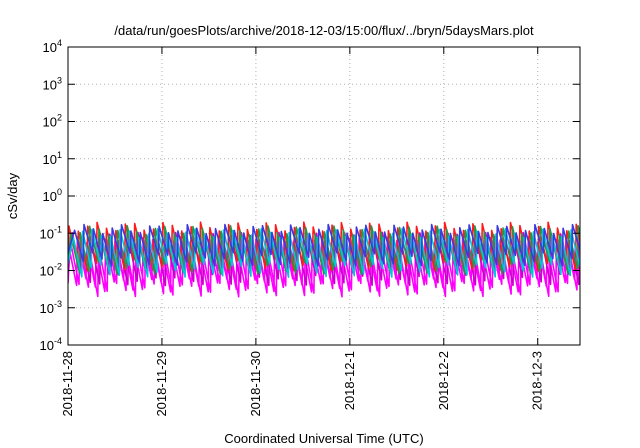 The height and width of the screenshot is (448, 640). What do you see at coordinates (51, 307) in the screenshot?
I see `y-tick-label: 10⁻³` at bounding box center [51, 307].